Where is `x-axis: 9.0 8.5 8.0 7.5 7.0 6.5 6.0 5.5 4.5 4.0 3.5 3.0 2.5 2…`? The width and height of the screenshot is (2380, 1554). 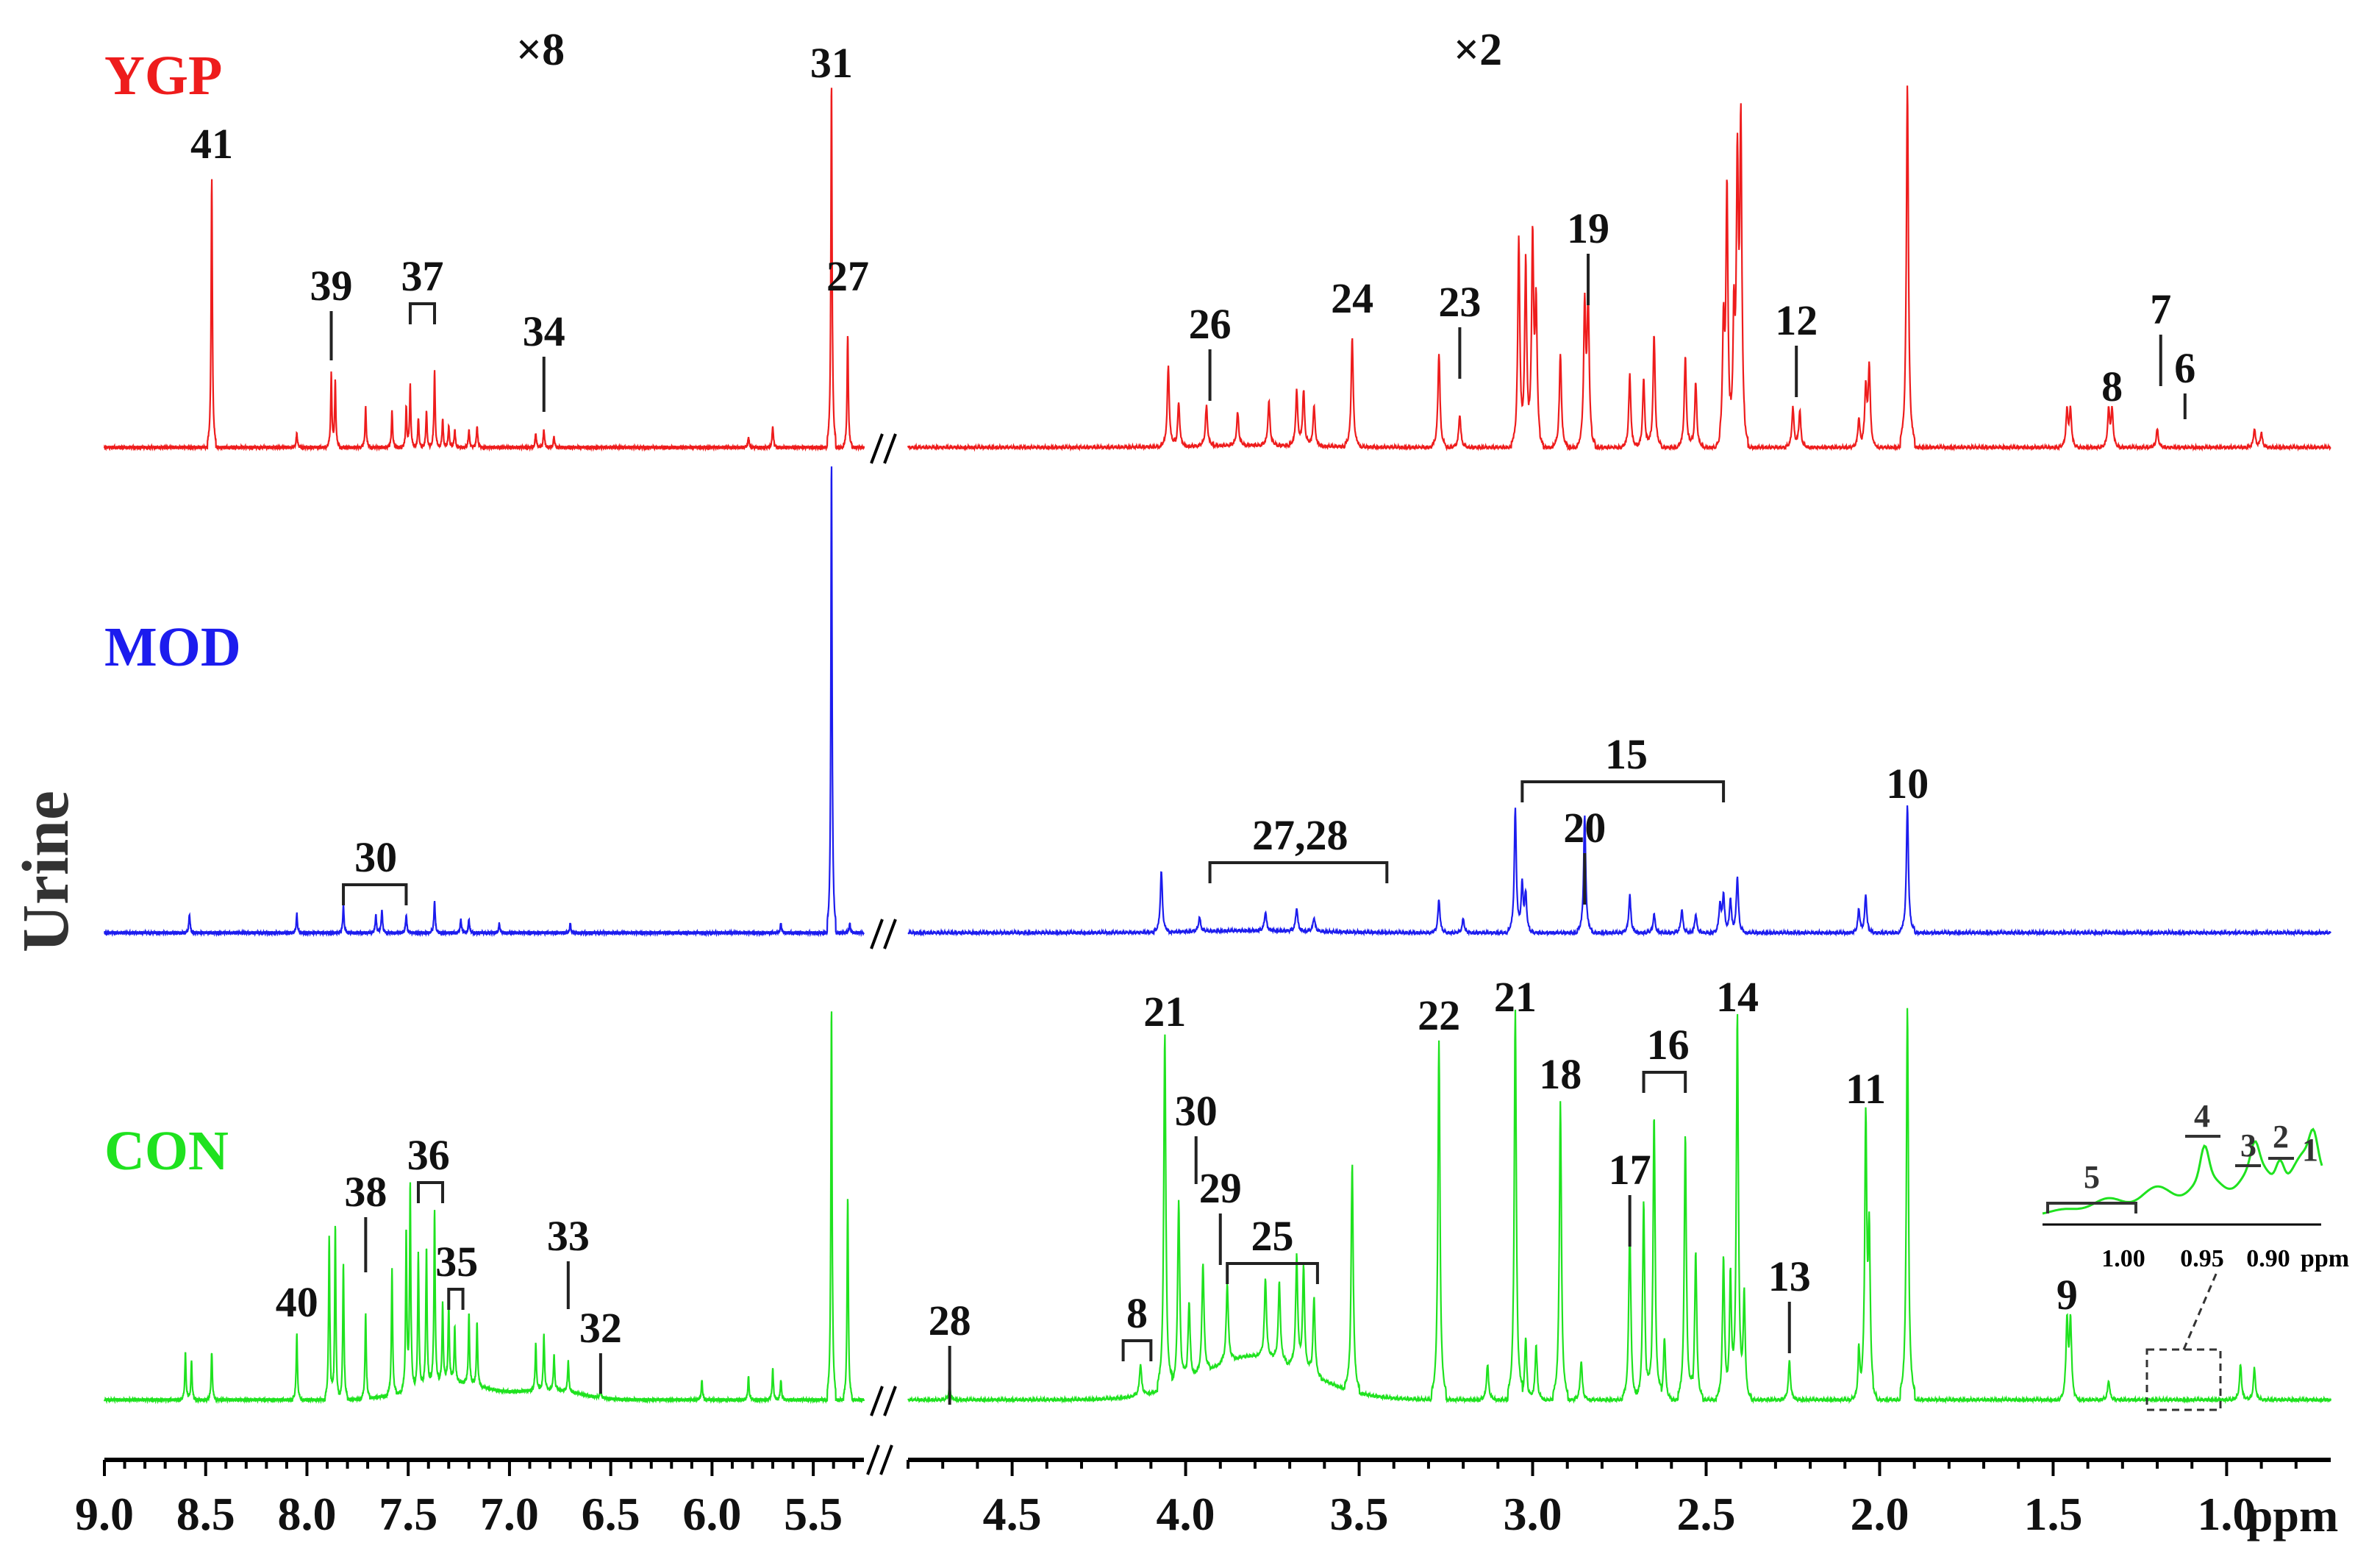 x-axis: 9.0 8.5 8.0 7.5 7.0 6.5 6.0 5.5 4.5 4.0 3.5 3.0 2.5 2… is located at coordinates (1203, 1492).